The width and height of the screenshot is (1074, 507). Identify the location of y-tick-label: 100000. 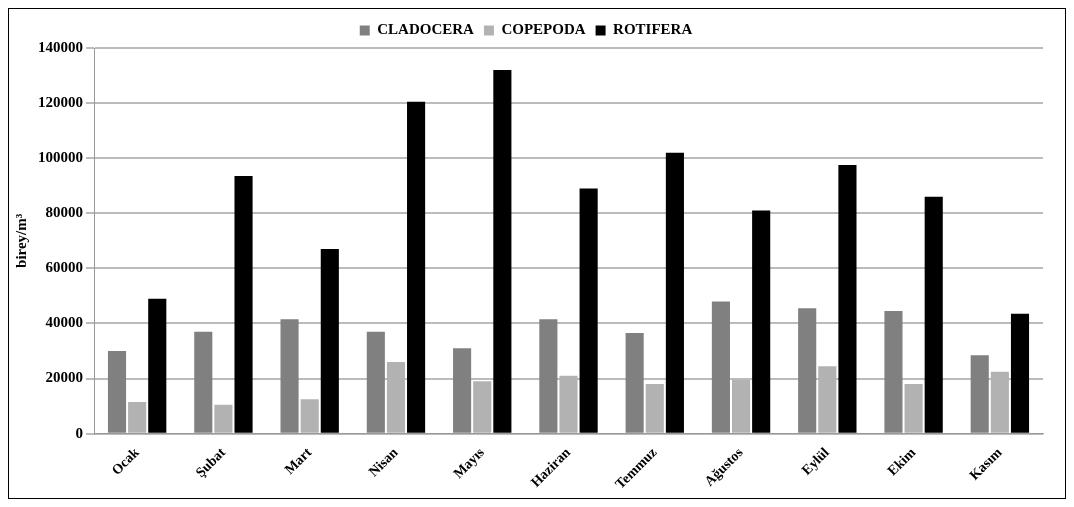
(60, 157).